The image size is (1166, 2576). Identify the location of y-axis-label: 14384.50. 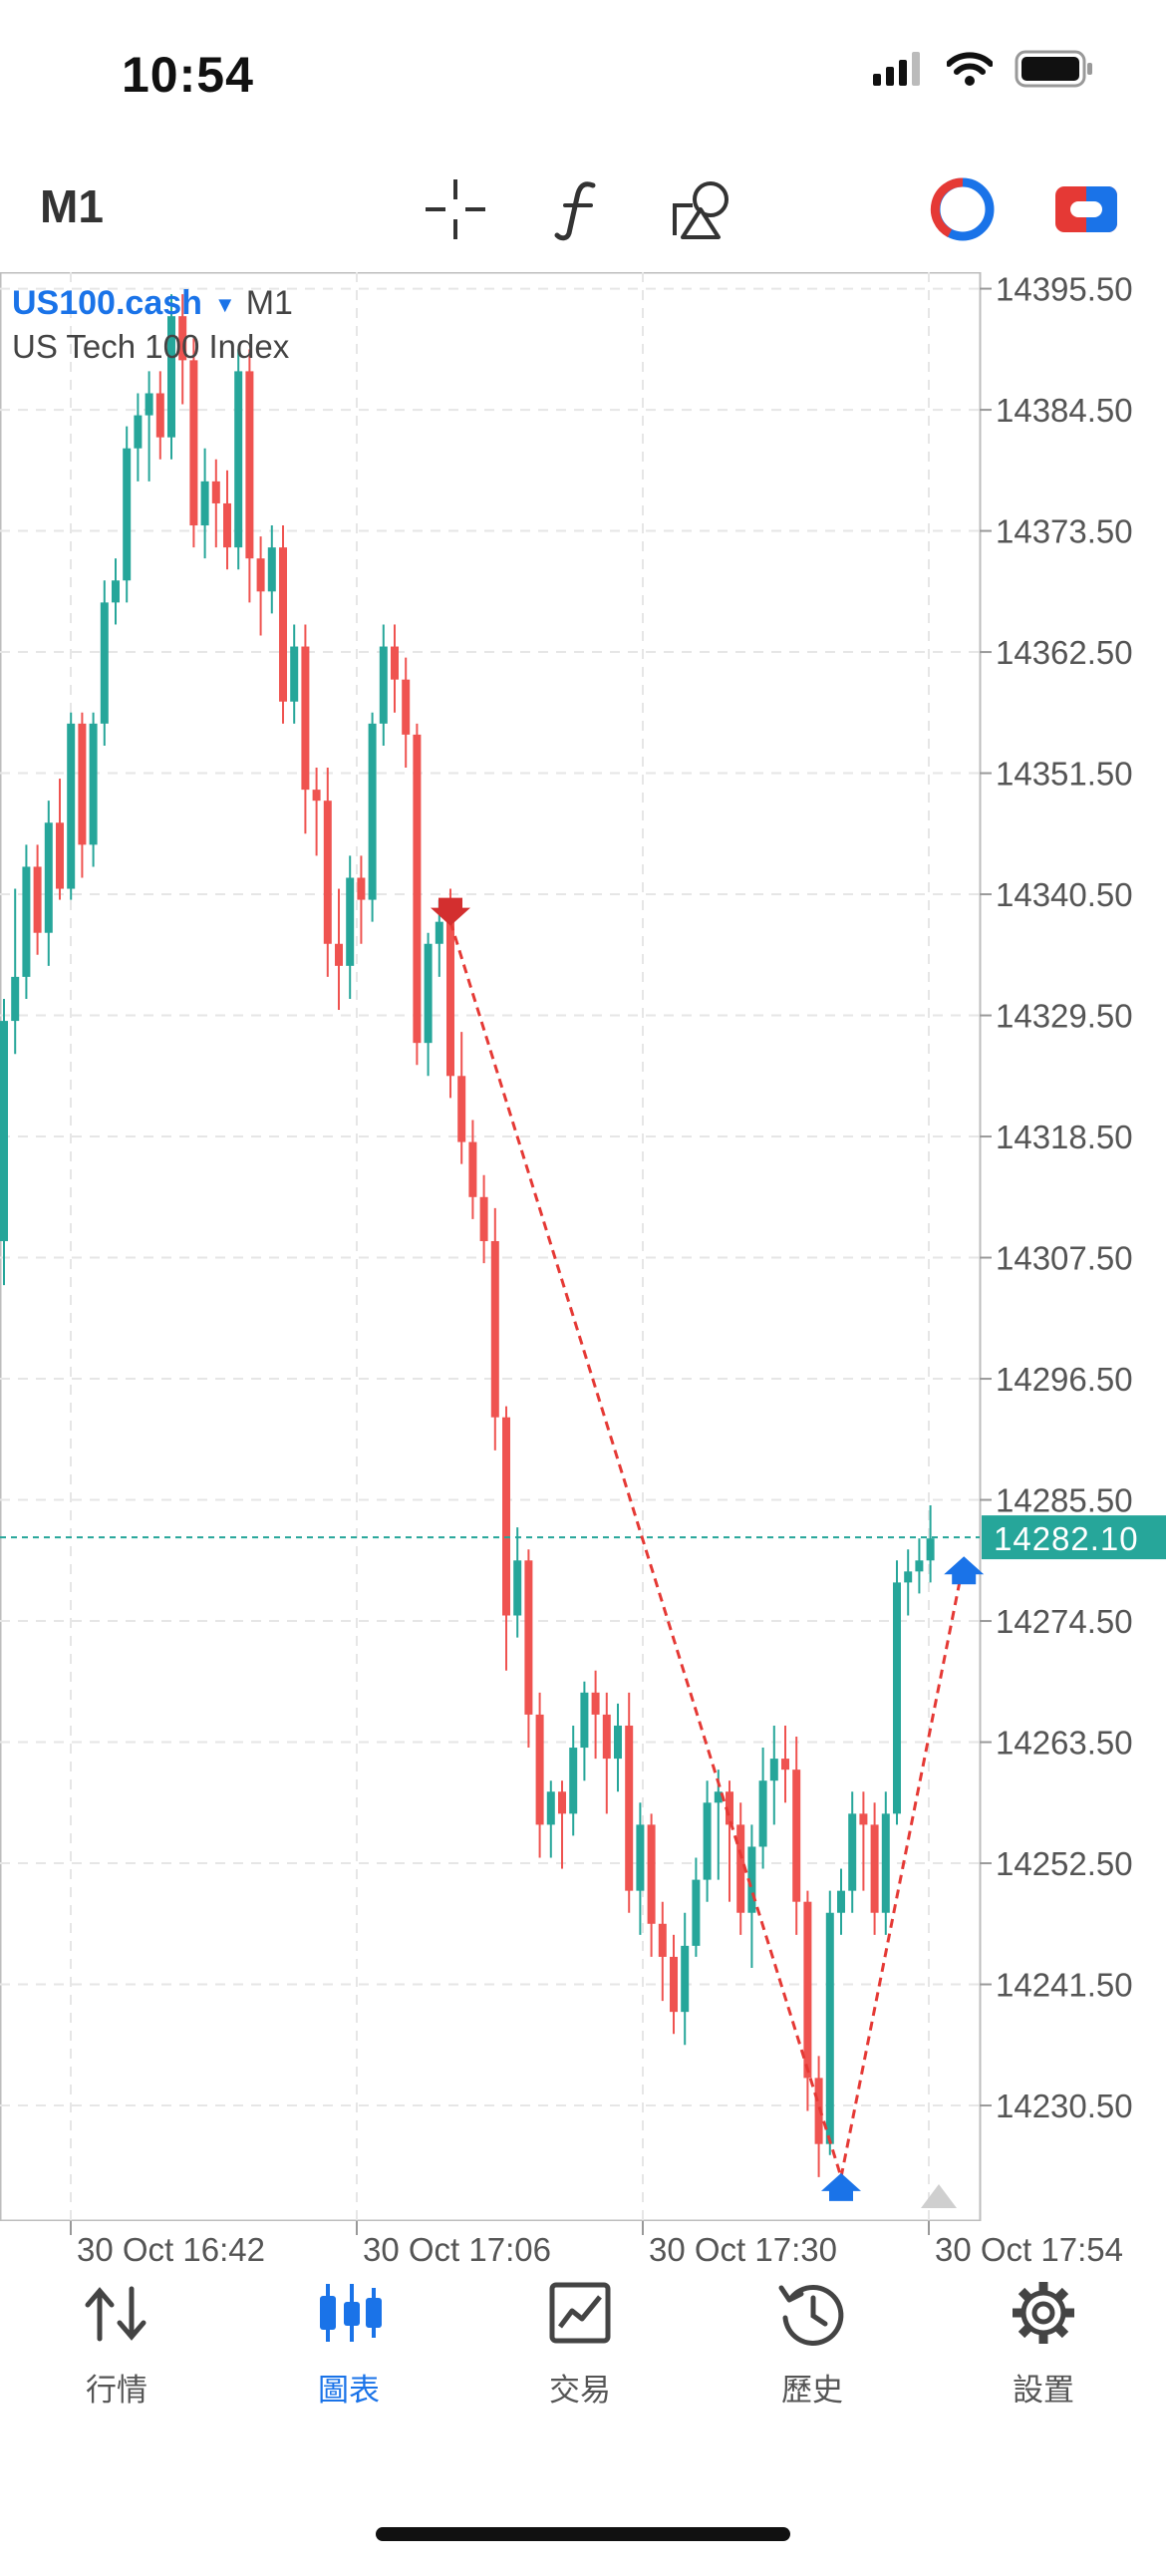
(1064, 410).